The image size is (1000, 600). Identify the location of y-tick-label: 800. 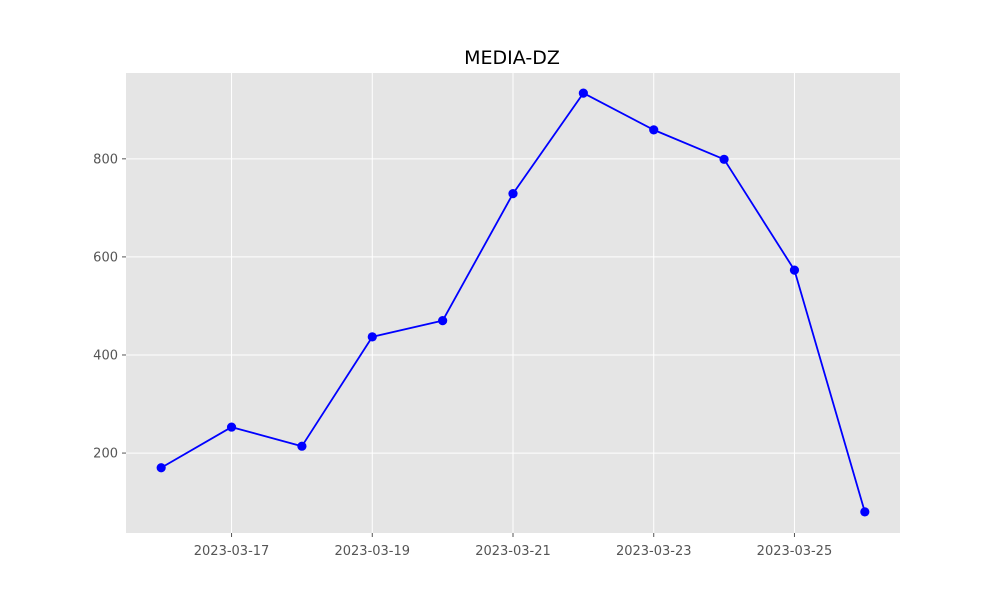
(105, 159).